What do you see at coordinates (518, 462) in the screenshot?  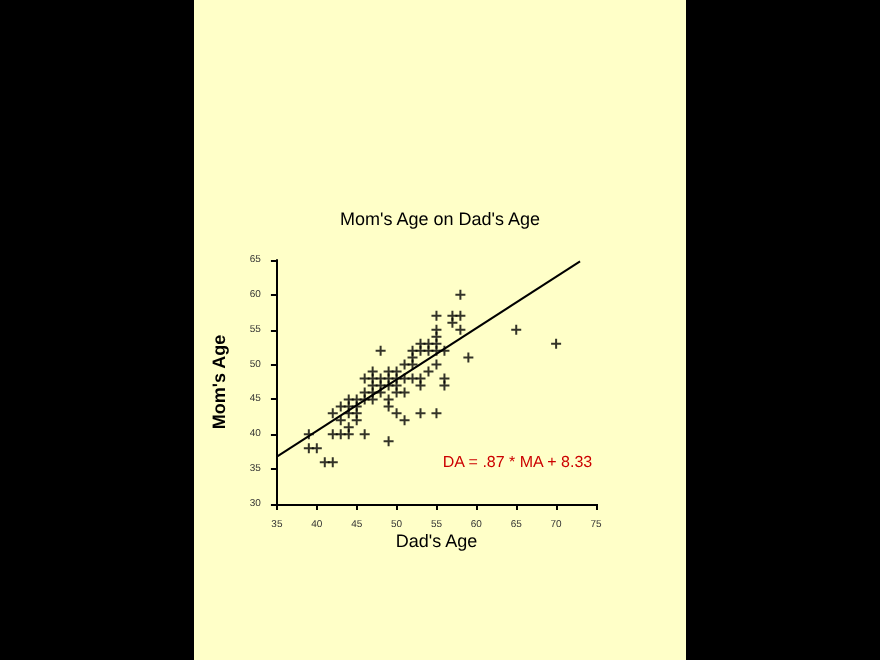 I see `annotation: DA = .87 * MA + 8.33` at bounding box center [518, 462].